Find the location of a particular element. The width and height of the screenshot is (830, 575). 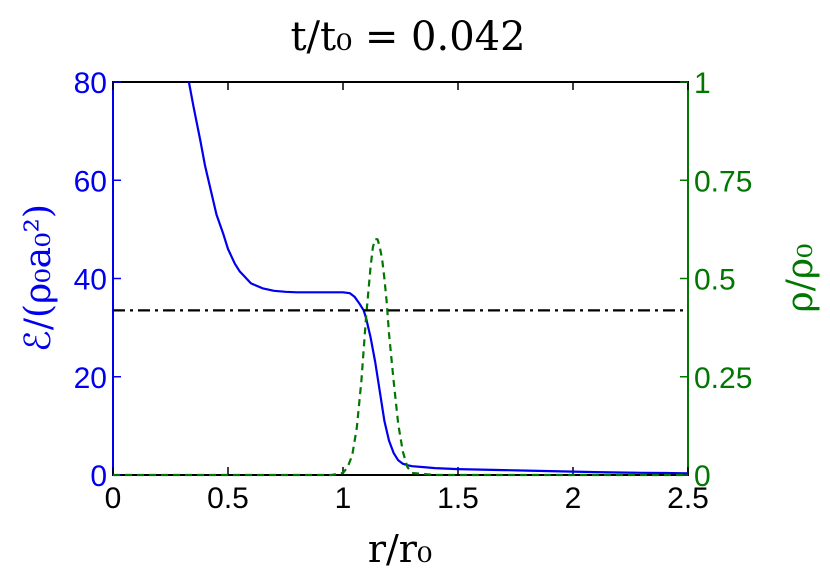

y-right-tick-label: 0.25 is located at coordinates (723, 378).